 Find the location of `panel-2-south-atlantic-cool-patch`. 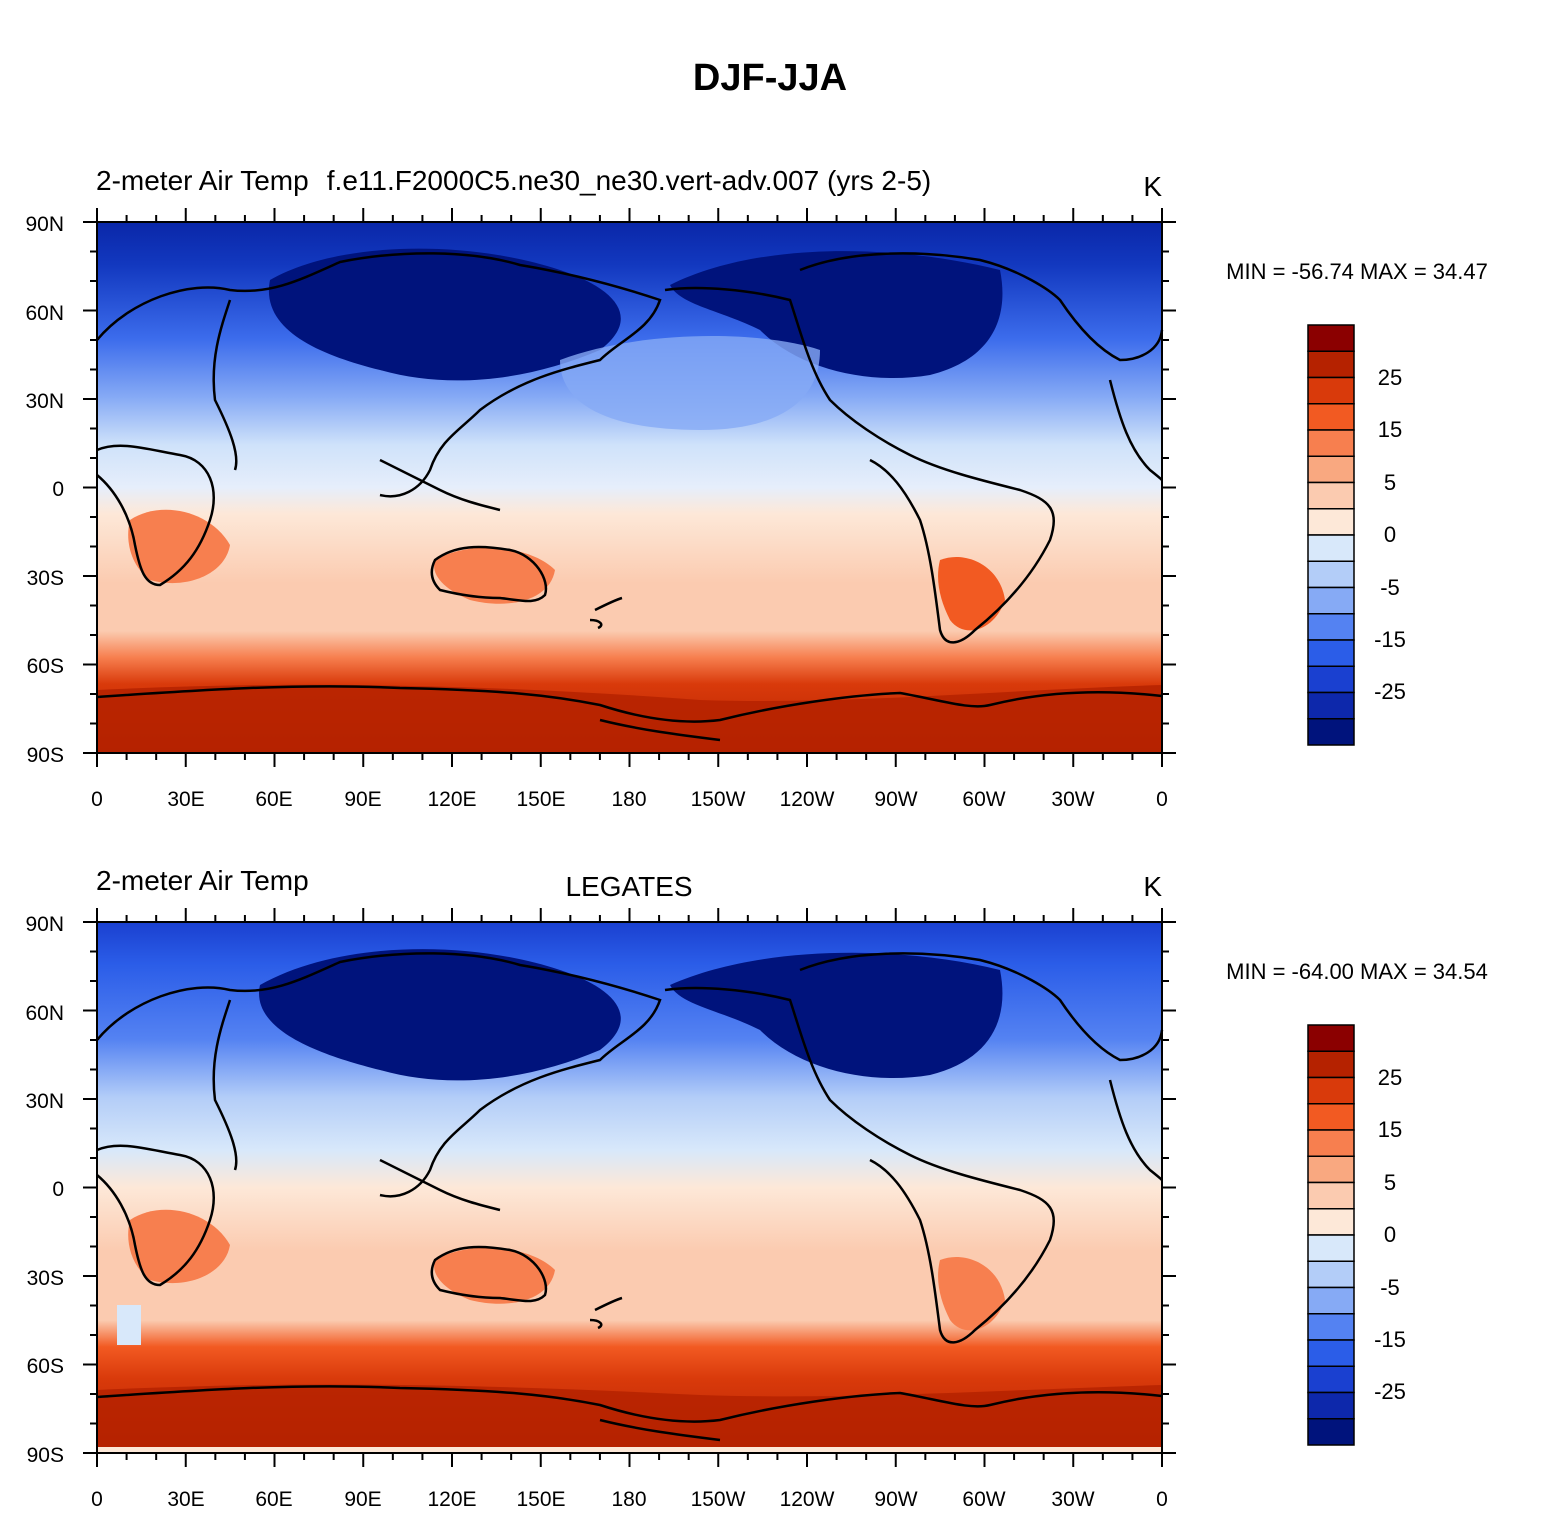

panel-2-south-atlantic-cool-patch is located at coordinates (129, 1325).